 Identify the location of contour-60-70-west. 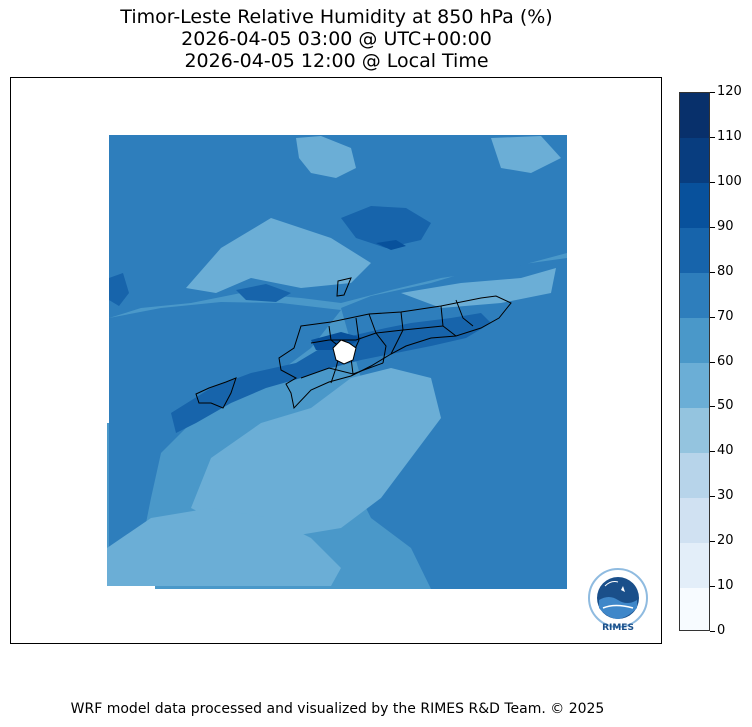
(278, 255).